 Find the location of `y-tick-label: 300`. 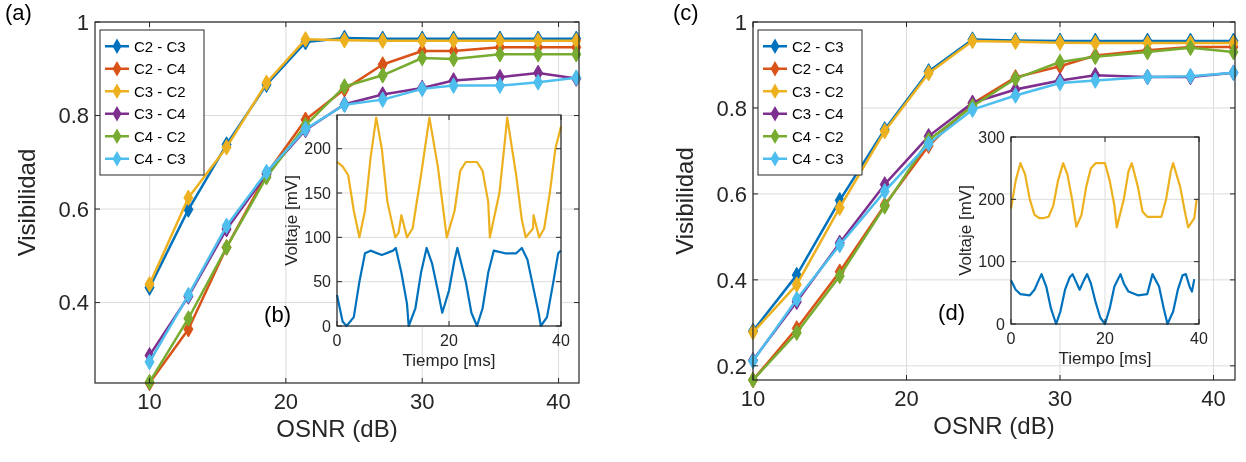

y-tick-label: 300 is located at coordinates (992, 137).